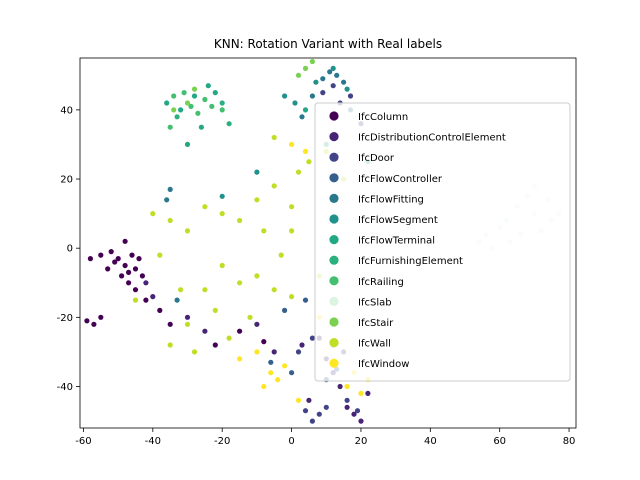  Describe the element at coordinates (396, 241) in the screenshot. I see `legend-label: IfcFlowTerminal` at that location.